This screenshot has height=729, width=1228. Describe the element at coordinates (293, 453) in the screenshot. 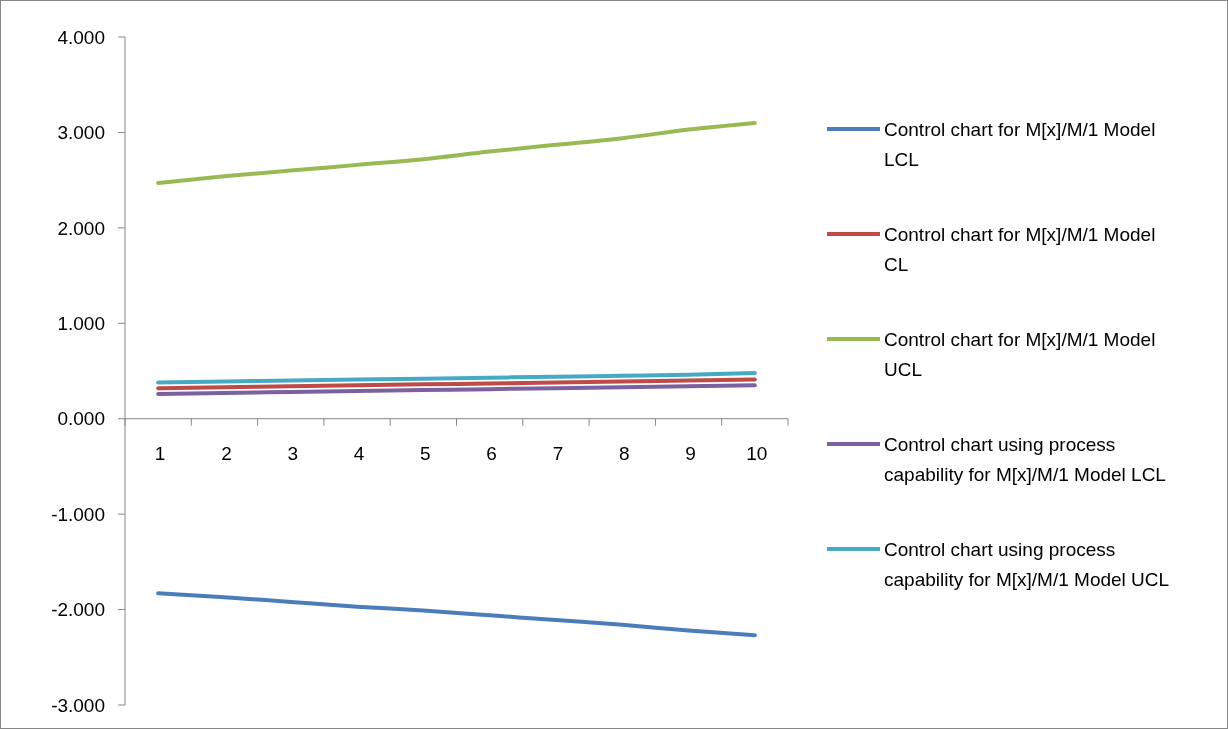

I see `x-tick-label: 3` at that location.